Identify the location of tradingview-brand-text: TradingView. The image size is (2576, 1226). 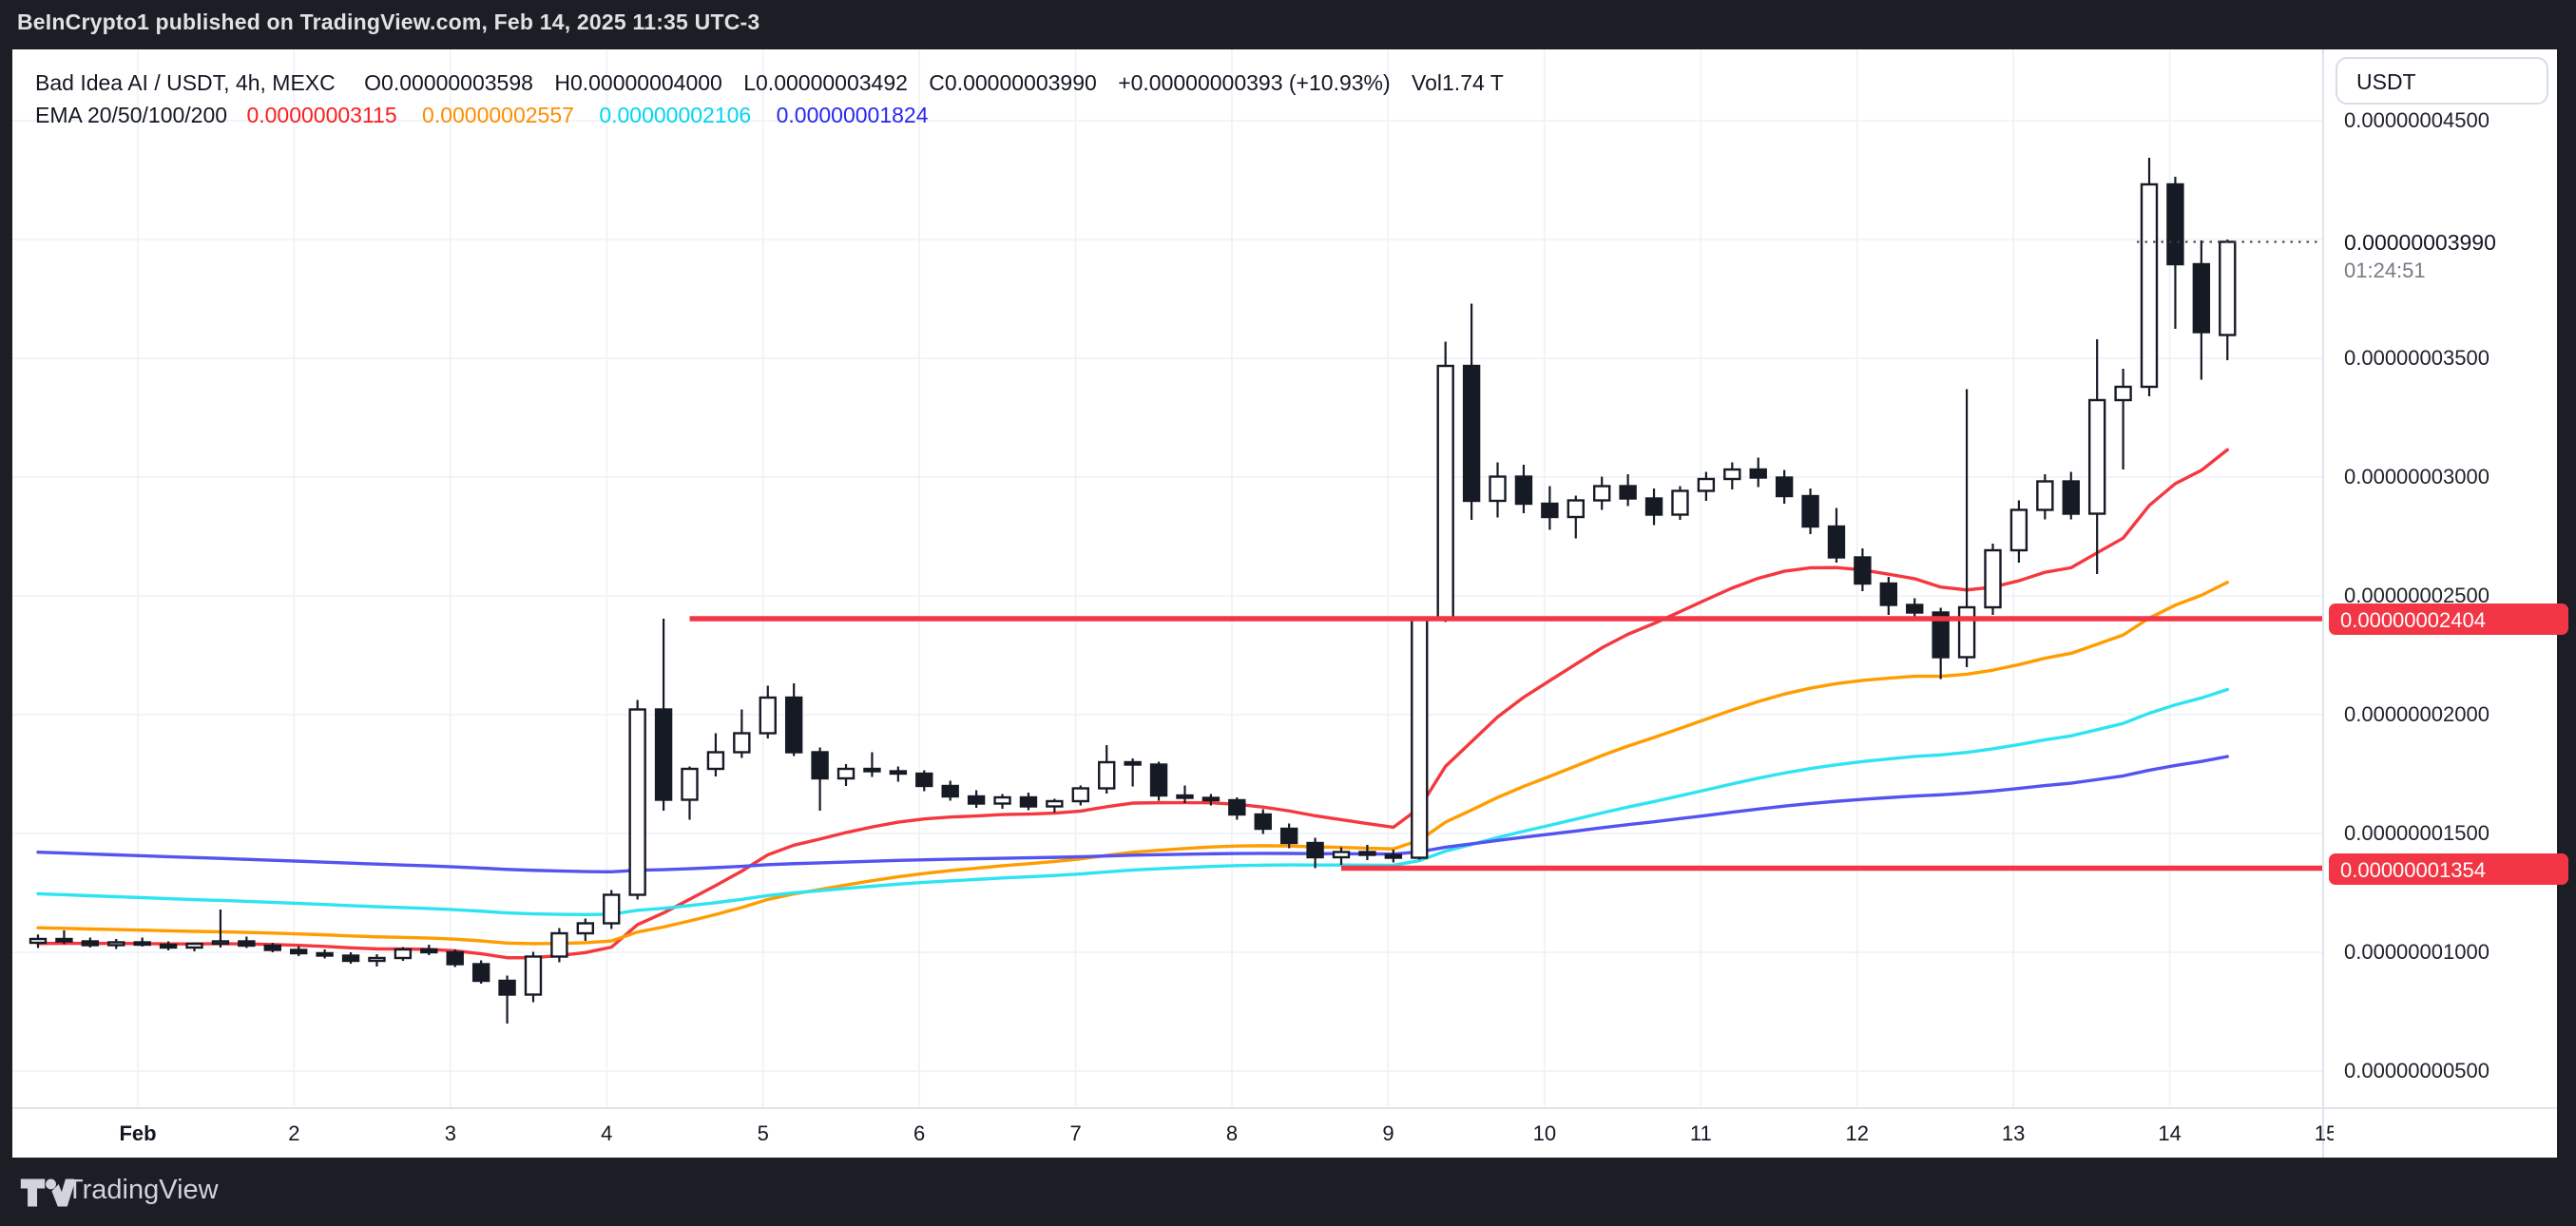
(143, 1190).